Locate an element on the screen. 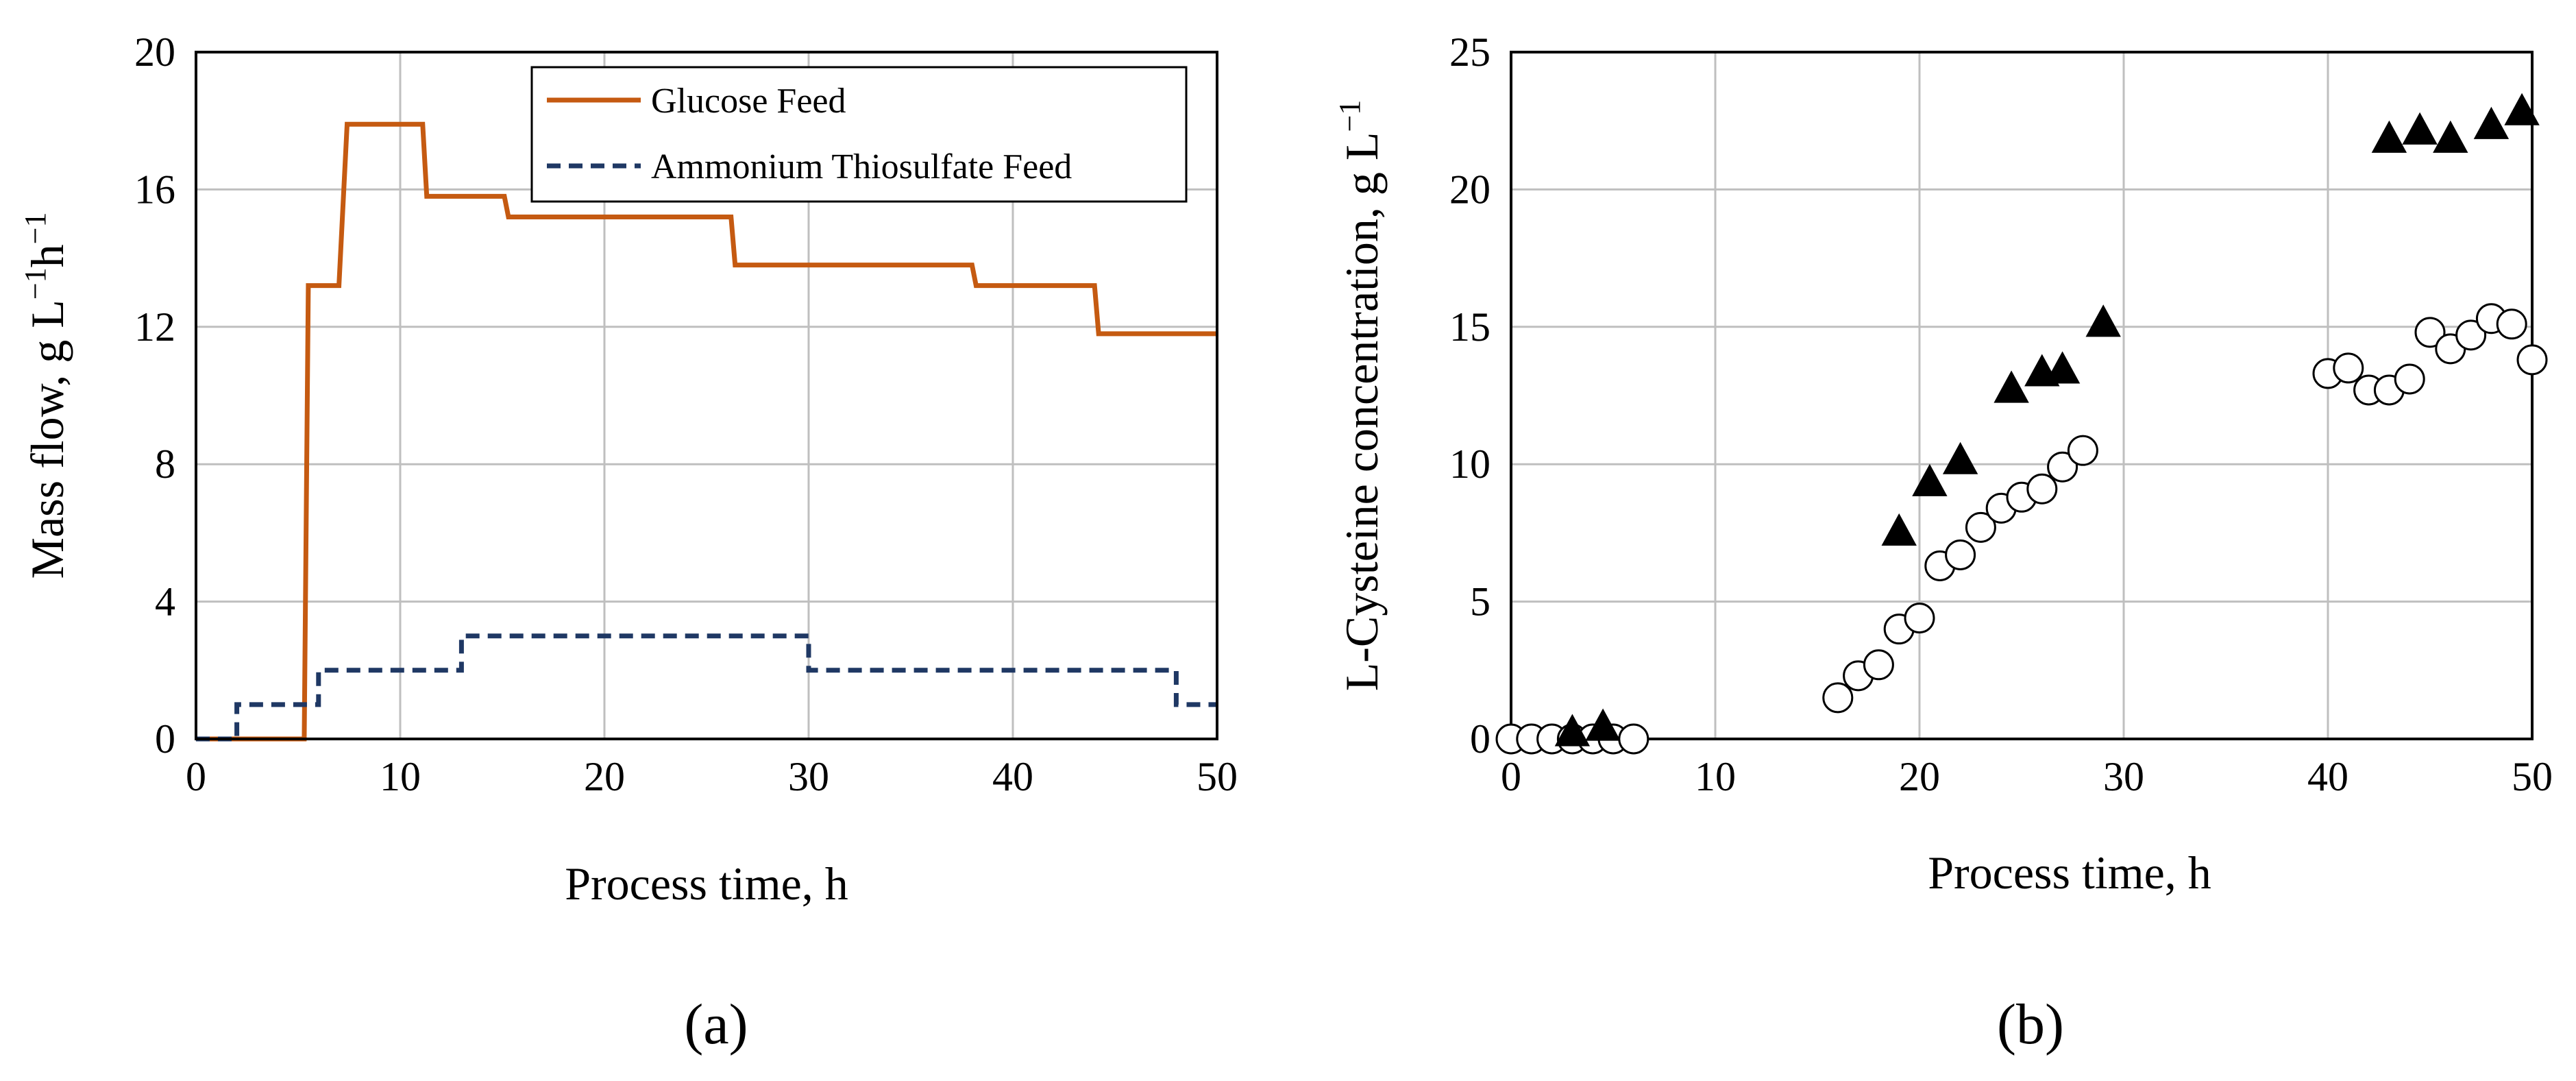  chart-a-y-tick-label: 20 is located at coordinates (155, 52).